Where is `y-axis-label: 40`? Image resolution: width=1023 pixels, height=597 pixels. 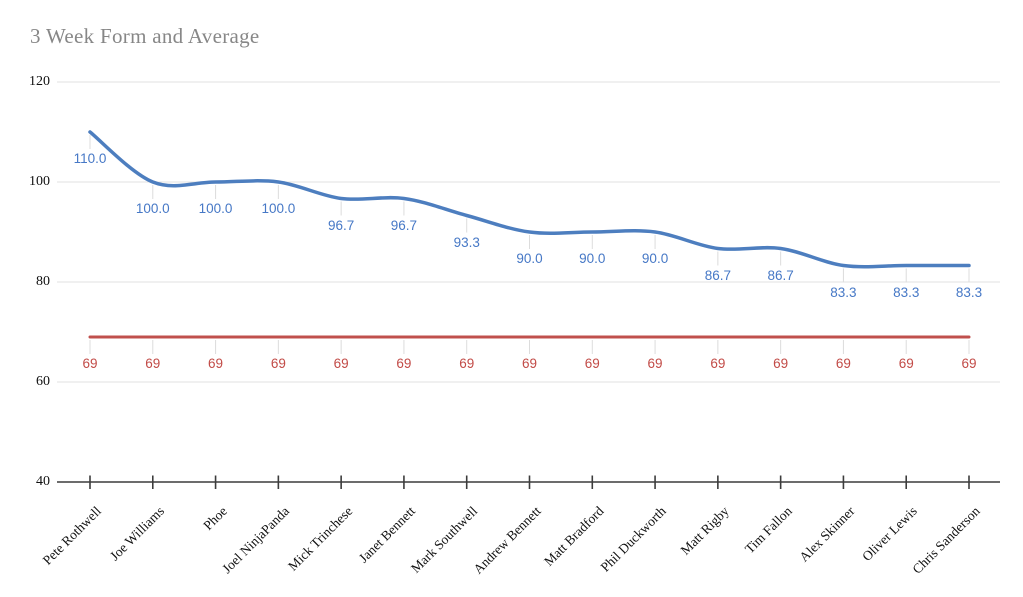
y-axis-label: 40 is located at coordinates (43, 481).